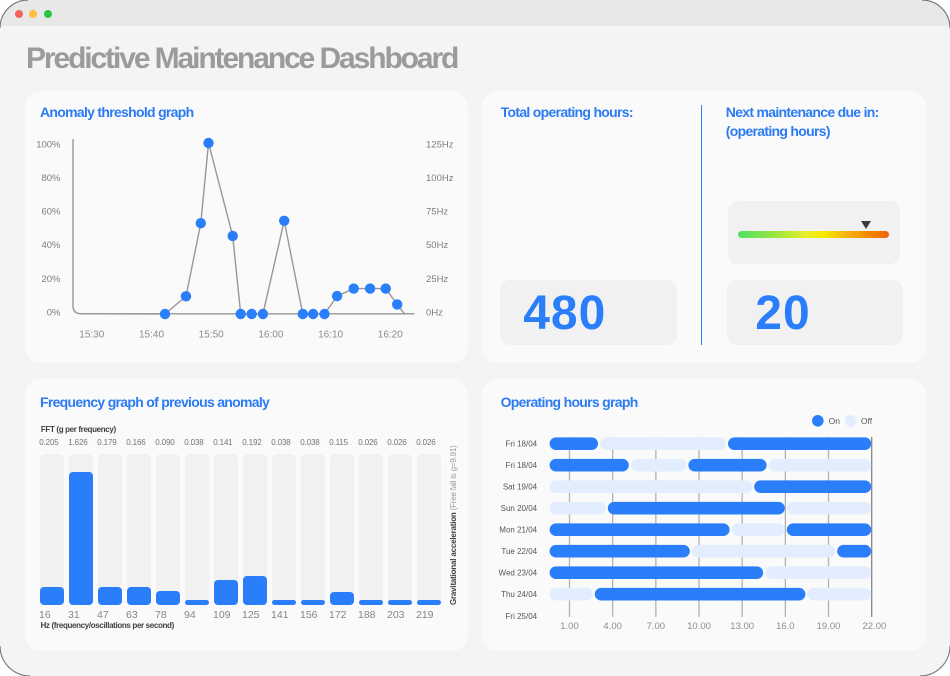  Describe the element at coordinates (569, 626) in the screenshot. I see `svg-text: 1.00` at that location.